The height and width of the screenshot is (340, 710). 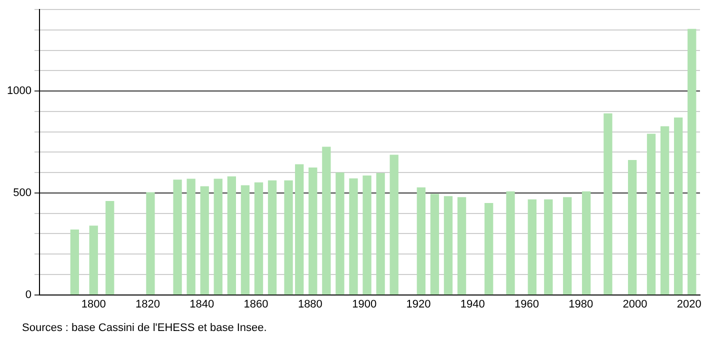 I want to click on y-tick-label: 1000, so click(x=19, y=91).